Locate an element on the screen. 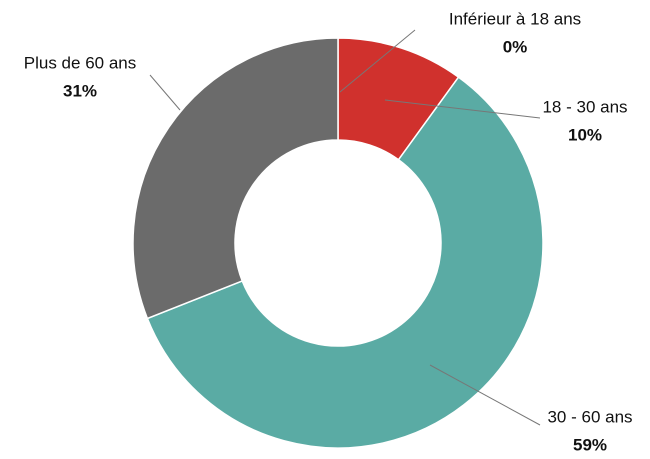 Image resolution: width=650 pixels, height=459 pixels. slice-value: 31% is located at coordinates (80, 90).